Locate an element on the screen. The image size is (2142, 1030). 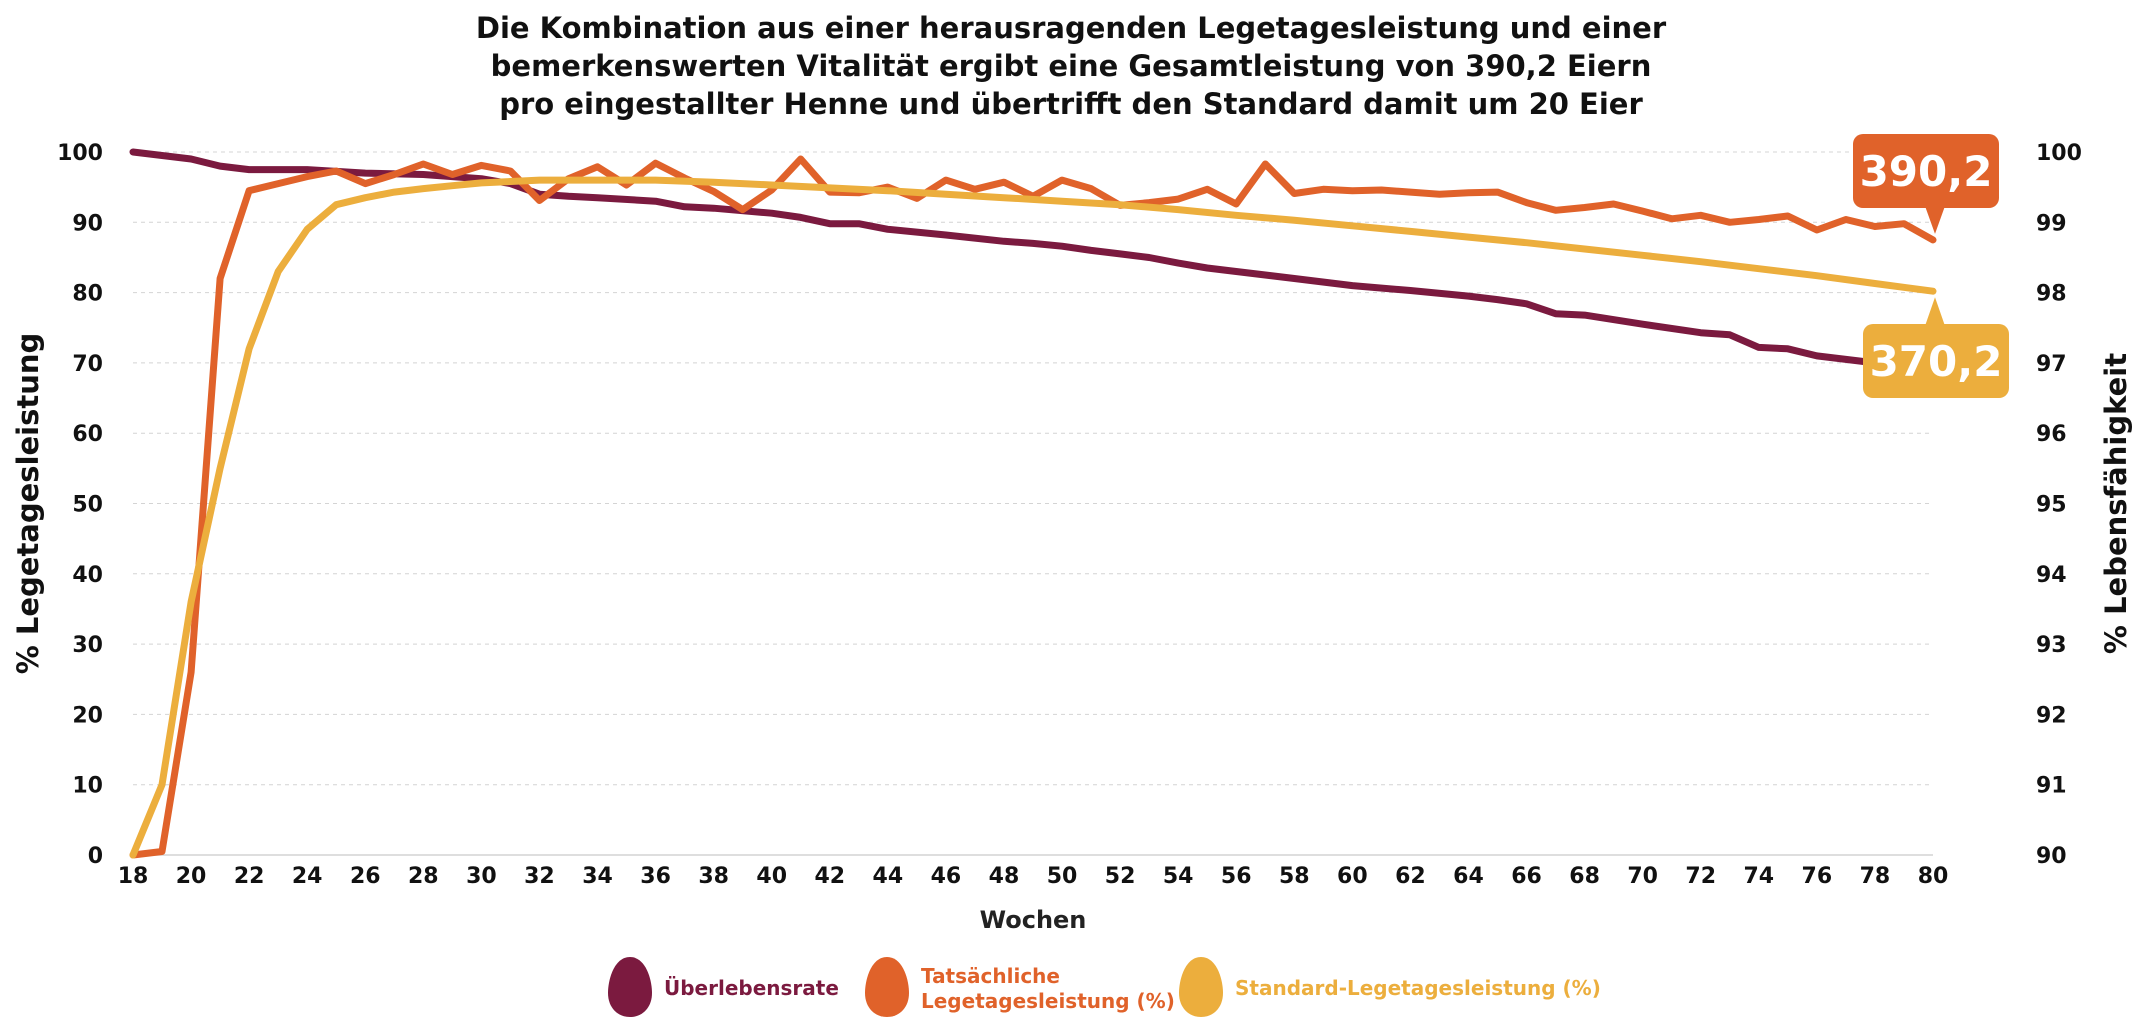
x-tick-label: 76 is located at coordinates (1817, 876).